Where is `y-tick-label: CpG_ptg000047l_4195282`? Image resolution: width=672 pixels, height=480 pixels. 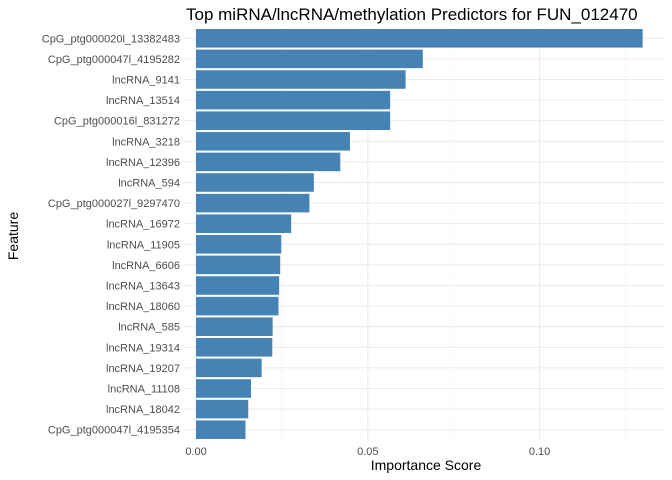 y-tick-label: CpG_ptg000047l_4195282 is located at coordinates (114, 60).